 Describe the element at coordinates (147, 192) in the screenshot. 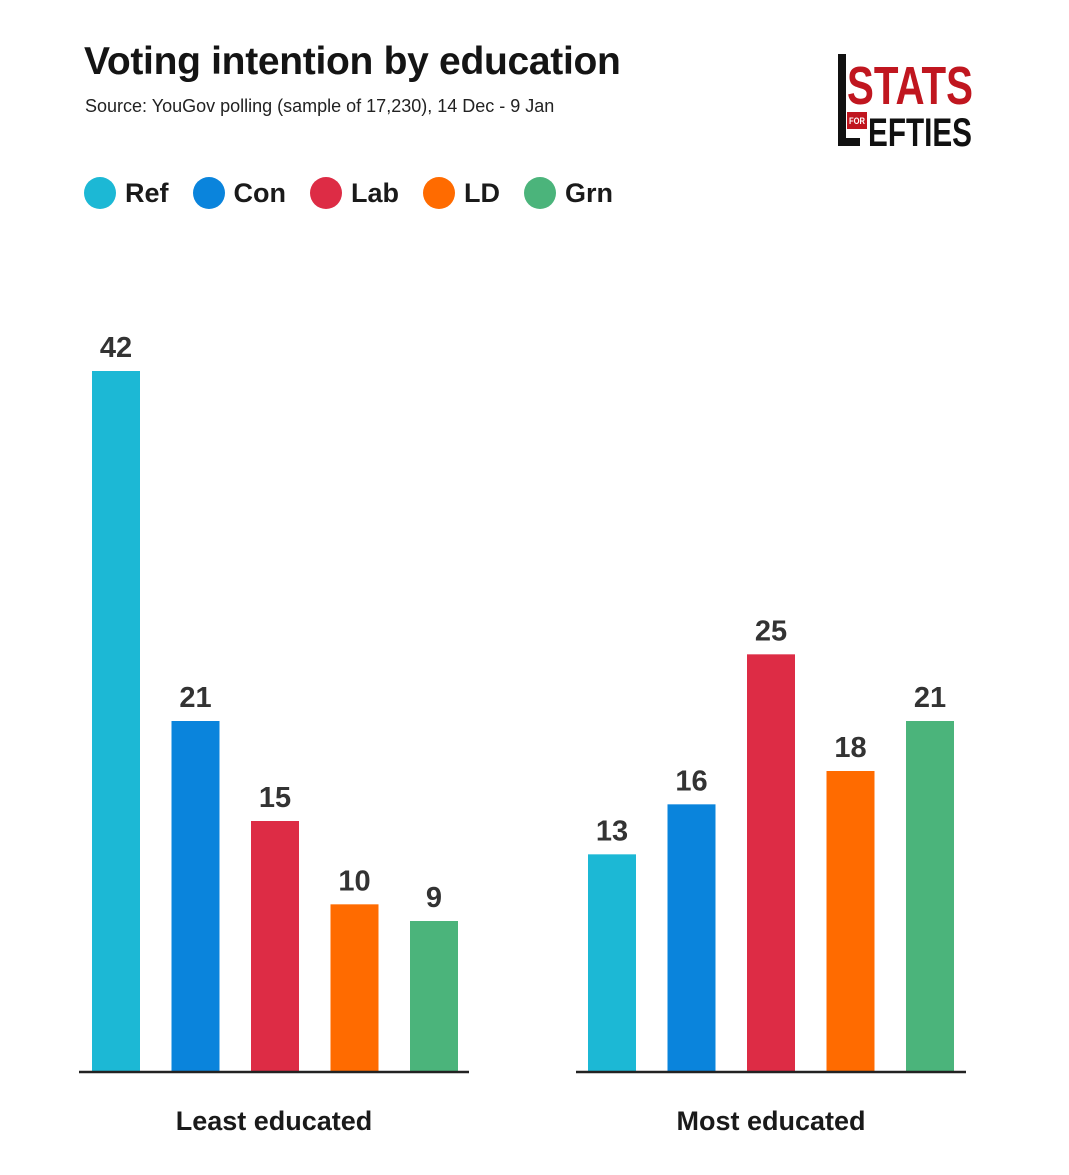

I see `legend-label: Ref` at that location.